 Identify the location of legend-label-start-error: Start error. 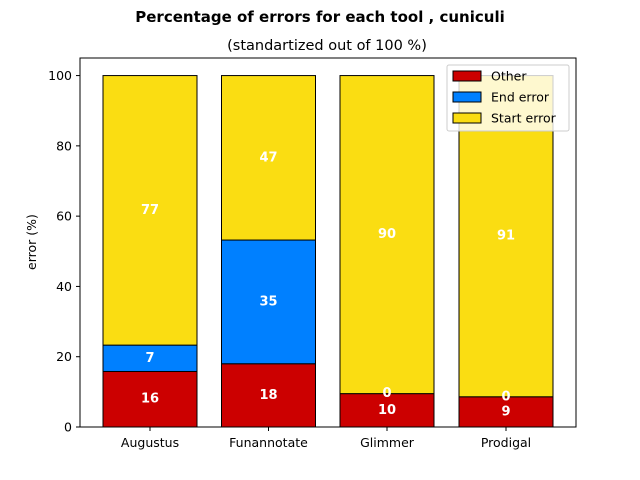
(524, 118).